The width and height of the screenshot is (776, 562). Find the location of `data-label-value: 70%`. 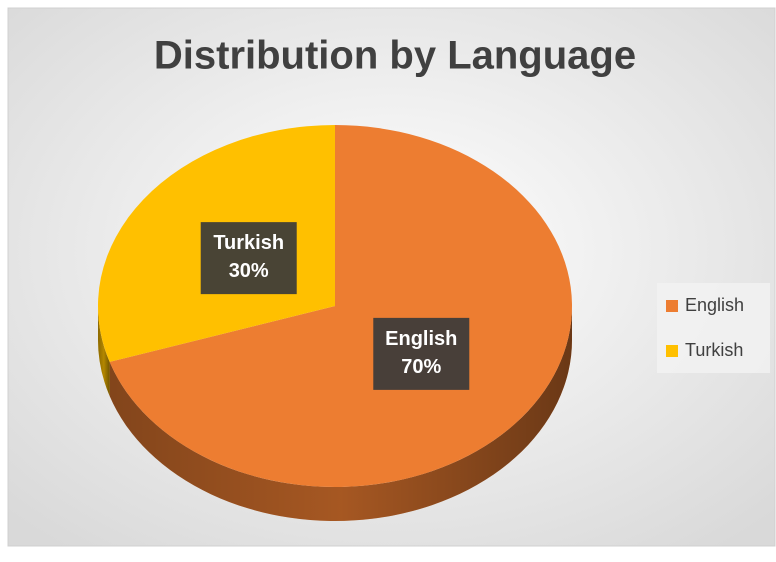

data-label-value: 70% is located at coordinates (421, 367).